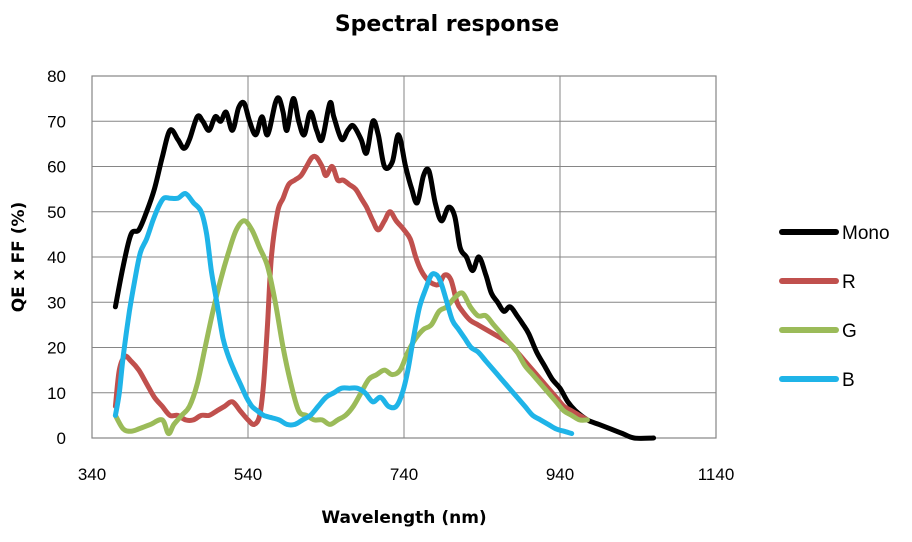 This screenshot has width=912, height=542. I want to click on legend-label-r: R, so click(849, 282).